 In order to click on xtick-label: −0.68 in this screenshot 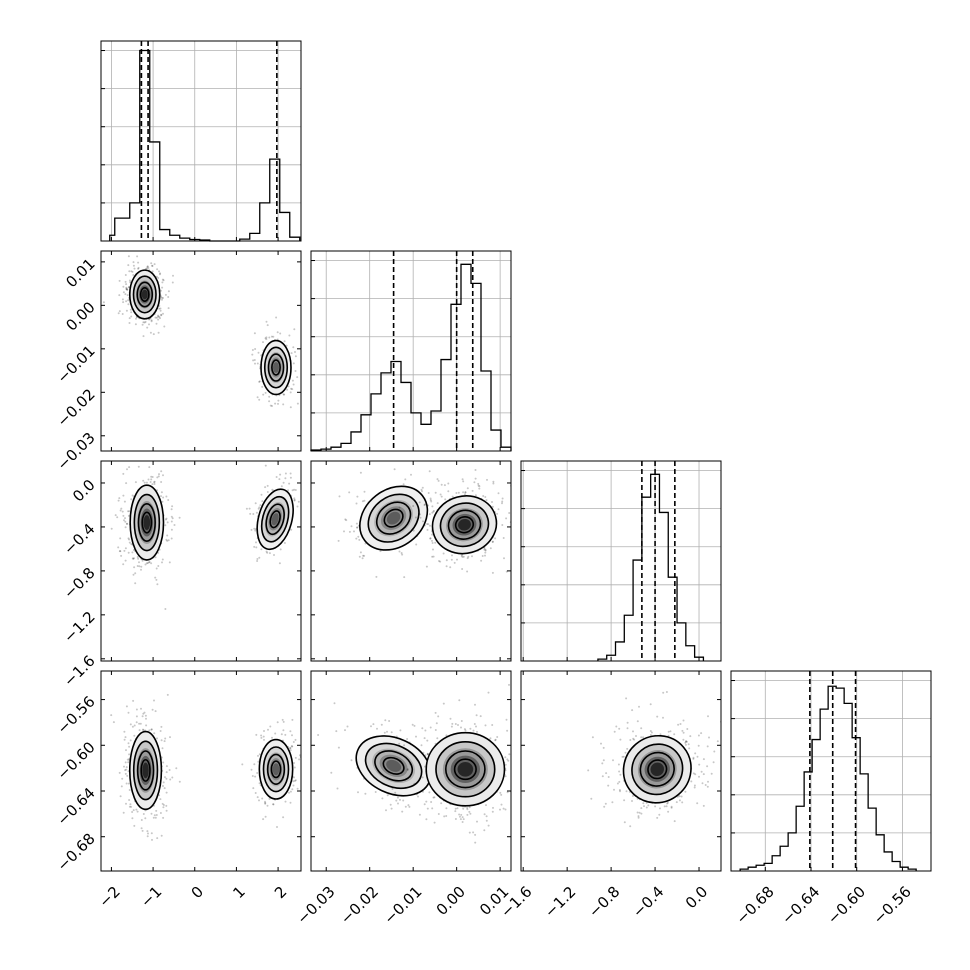, I will do `click(754, 905)`.